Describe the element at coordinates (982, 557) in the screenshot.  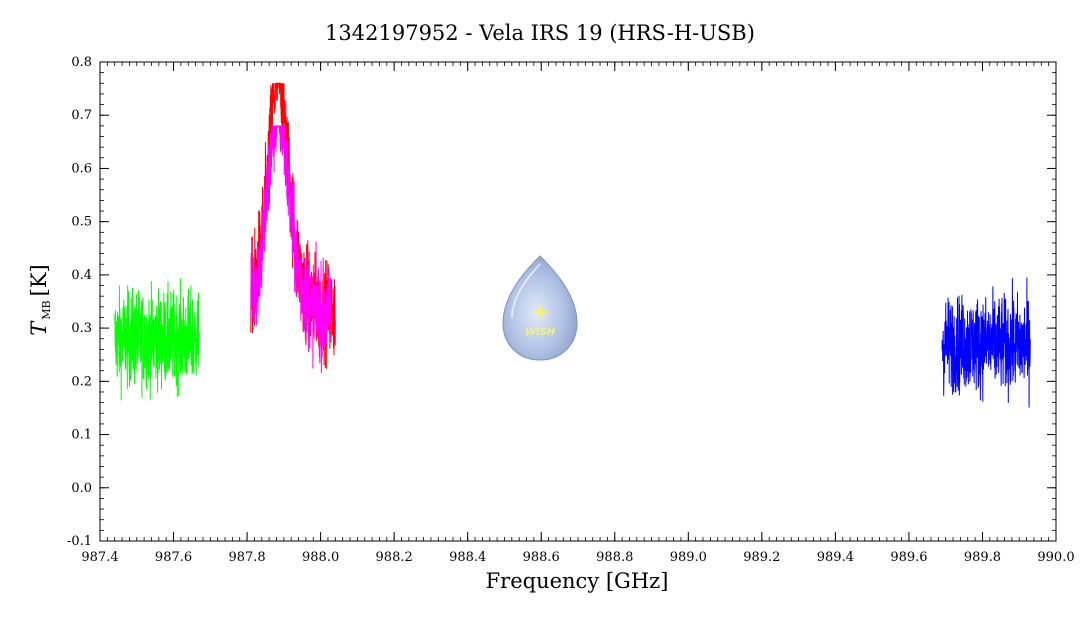
I see `x-tick-label: 989.8` at that location.